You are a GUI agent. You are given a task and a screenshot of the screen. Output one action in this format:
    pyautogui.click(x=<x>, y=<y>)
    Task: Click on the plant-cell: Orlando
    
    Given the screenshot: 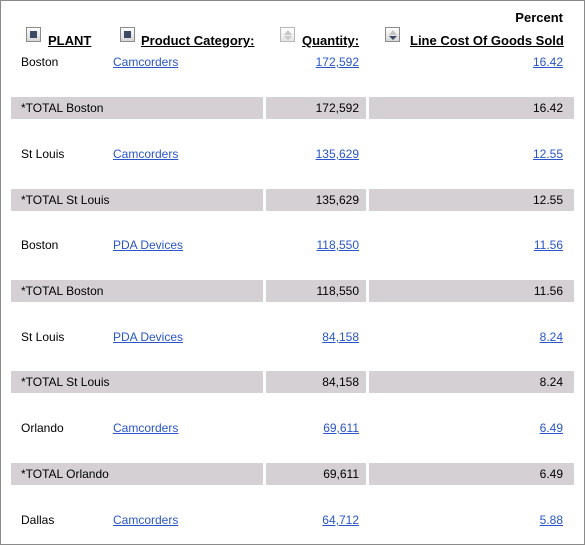 What is the action you would take?
    pyautogui.click(x=42, y=428)
    